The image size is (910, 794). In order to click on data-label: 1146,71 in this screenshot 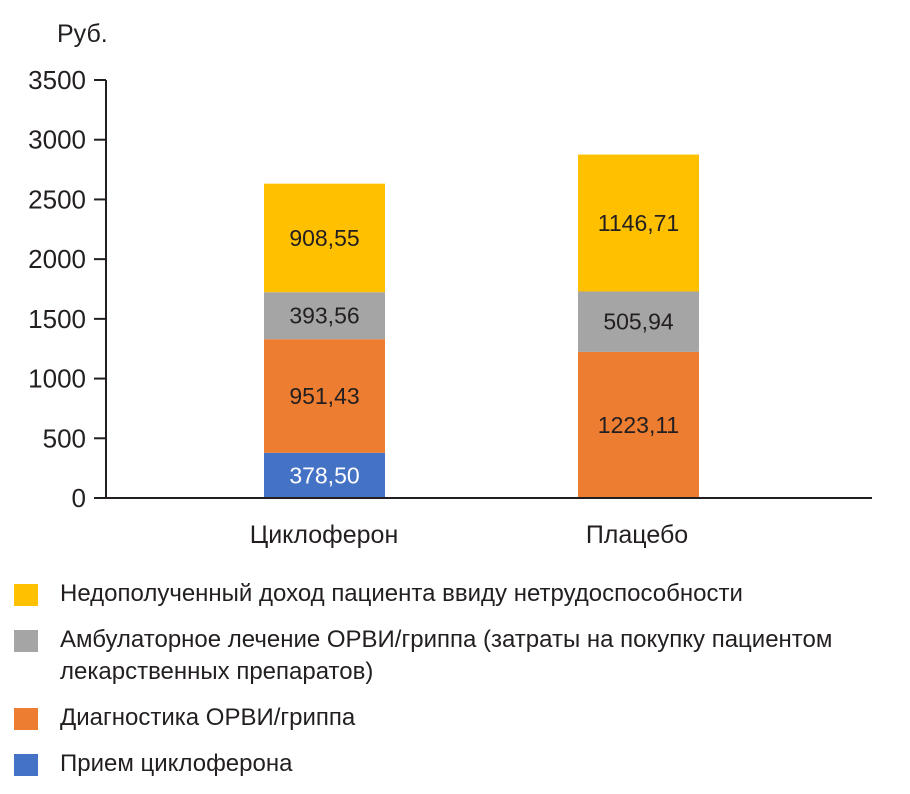, I will do `click(638, 223)`.